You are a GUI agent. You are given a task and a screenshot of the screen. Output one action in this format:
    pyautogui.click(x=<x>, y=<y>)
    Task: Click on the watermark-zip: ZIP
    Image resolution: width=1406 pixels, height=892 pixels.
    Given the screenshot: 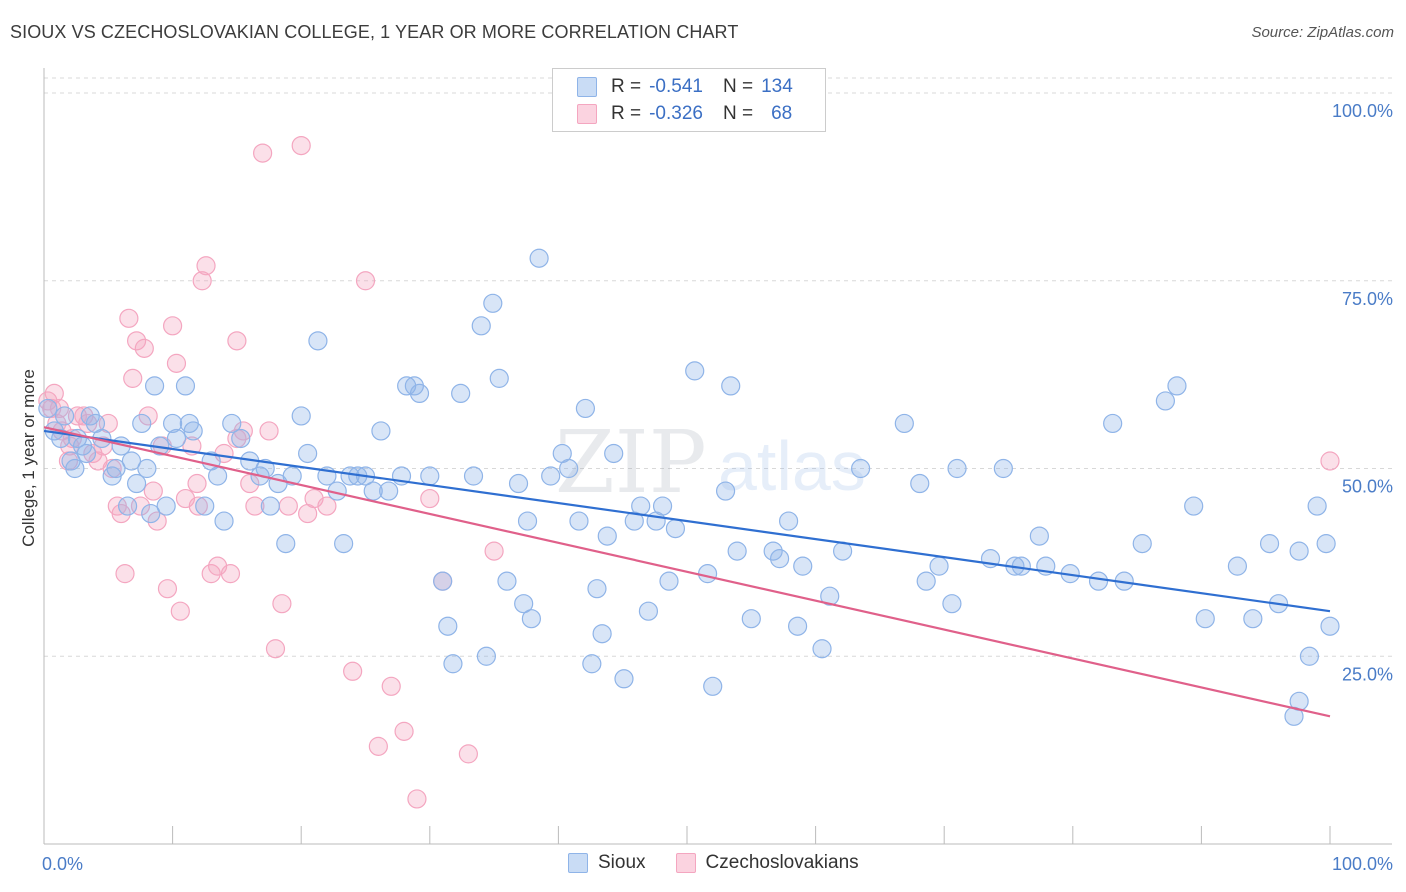 What is the action you would take?
    pyautogui.click(x=631, y=463)
    